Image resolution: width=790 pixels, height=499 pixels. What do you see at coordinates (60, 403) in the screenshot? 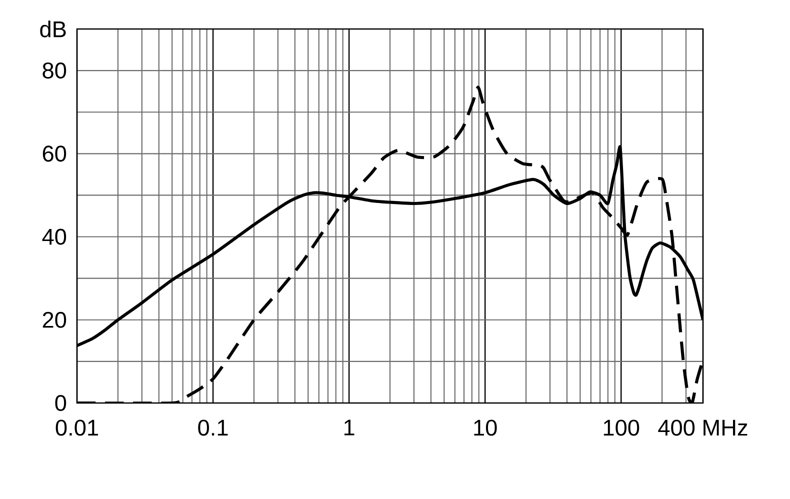
I see `y-tick-label: 0` at bounding box center [60, 403].